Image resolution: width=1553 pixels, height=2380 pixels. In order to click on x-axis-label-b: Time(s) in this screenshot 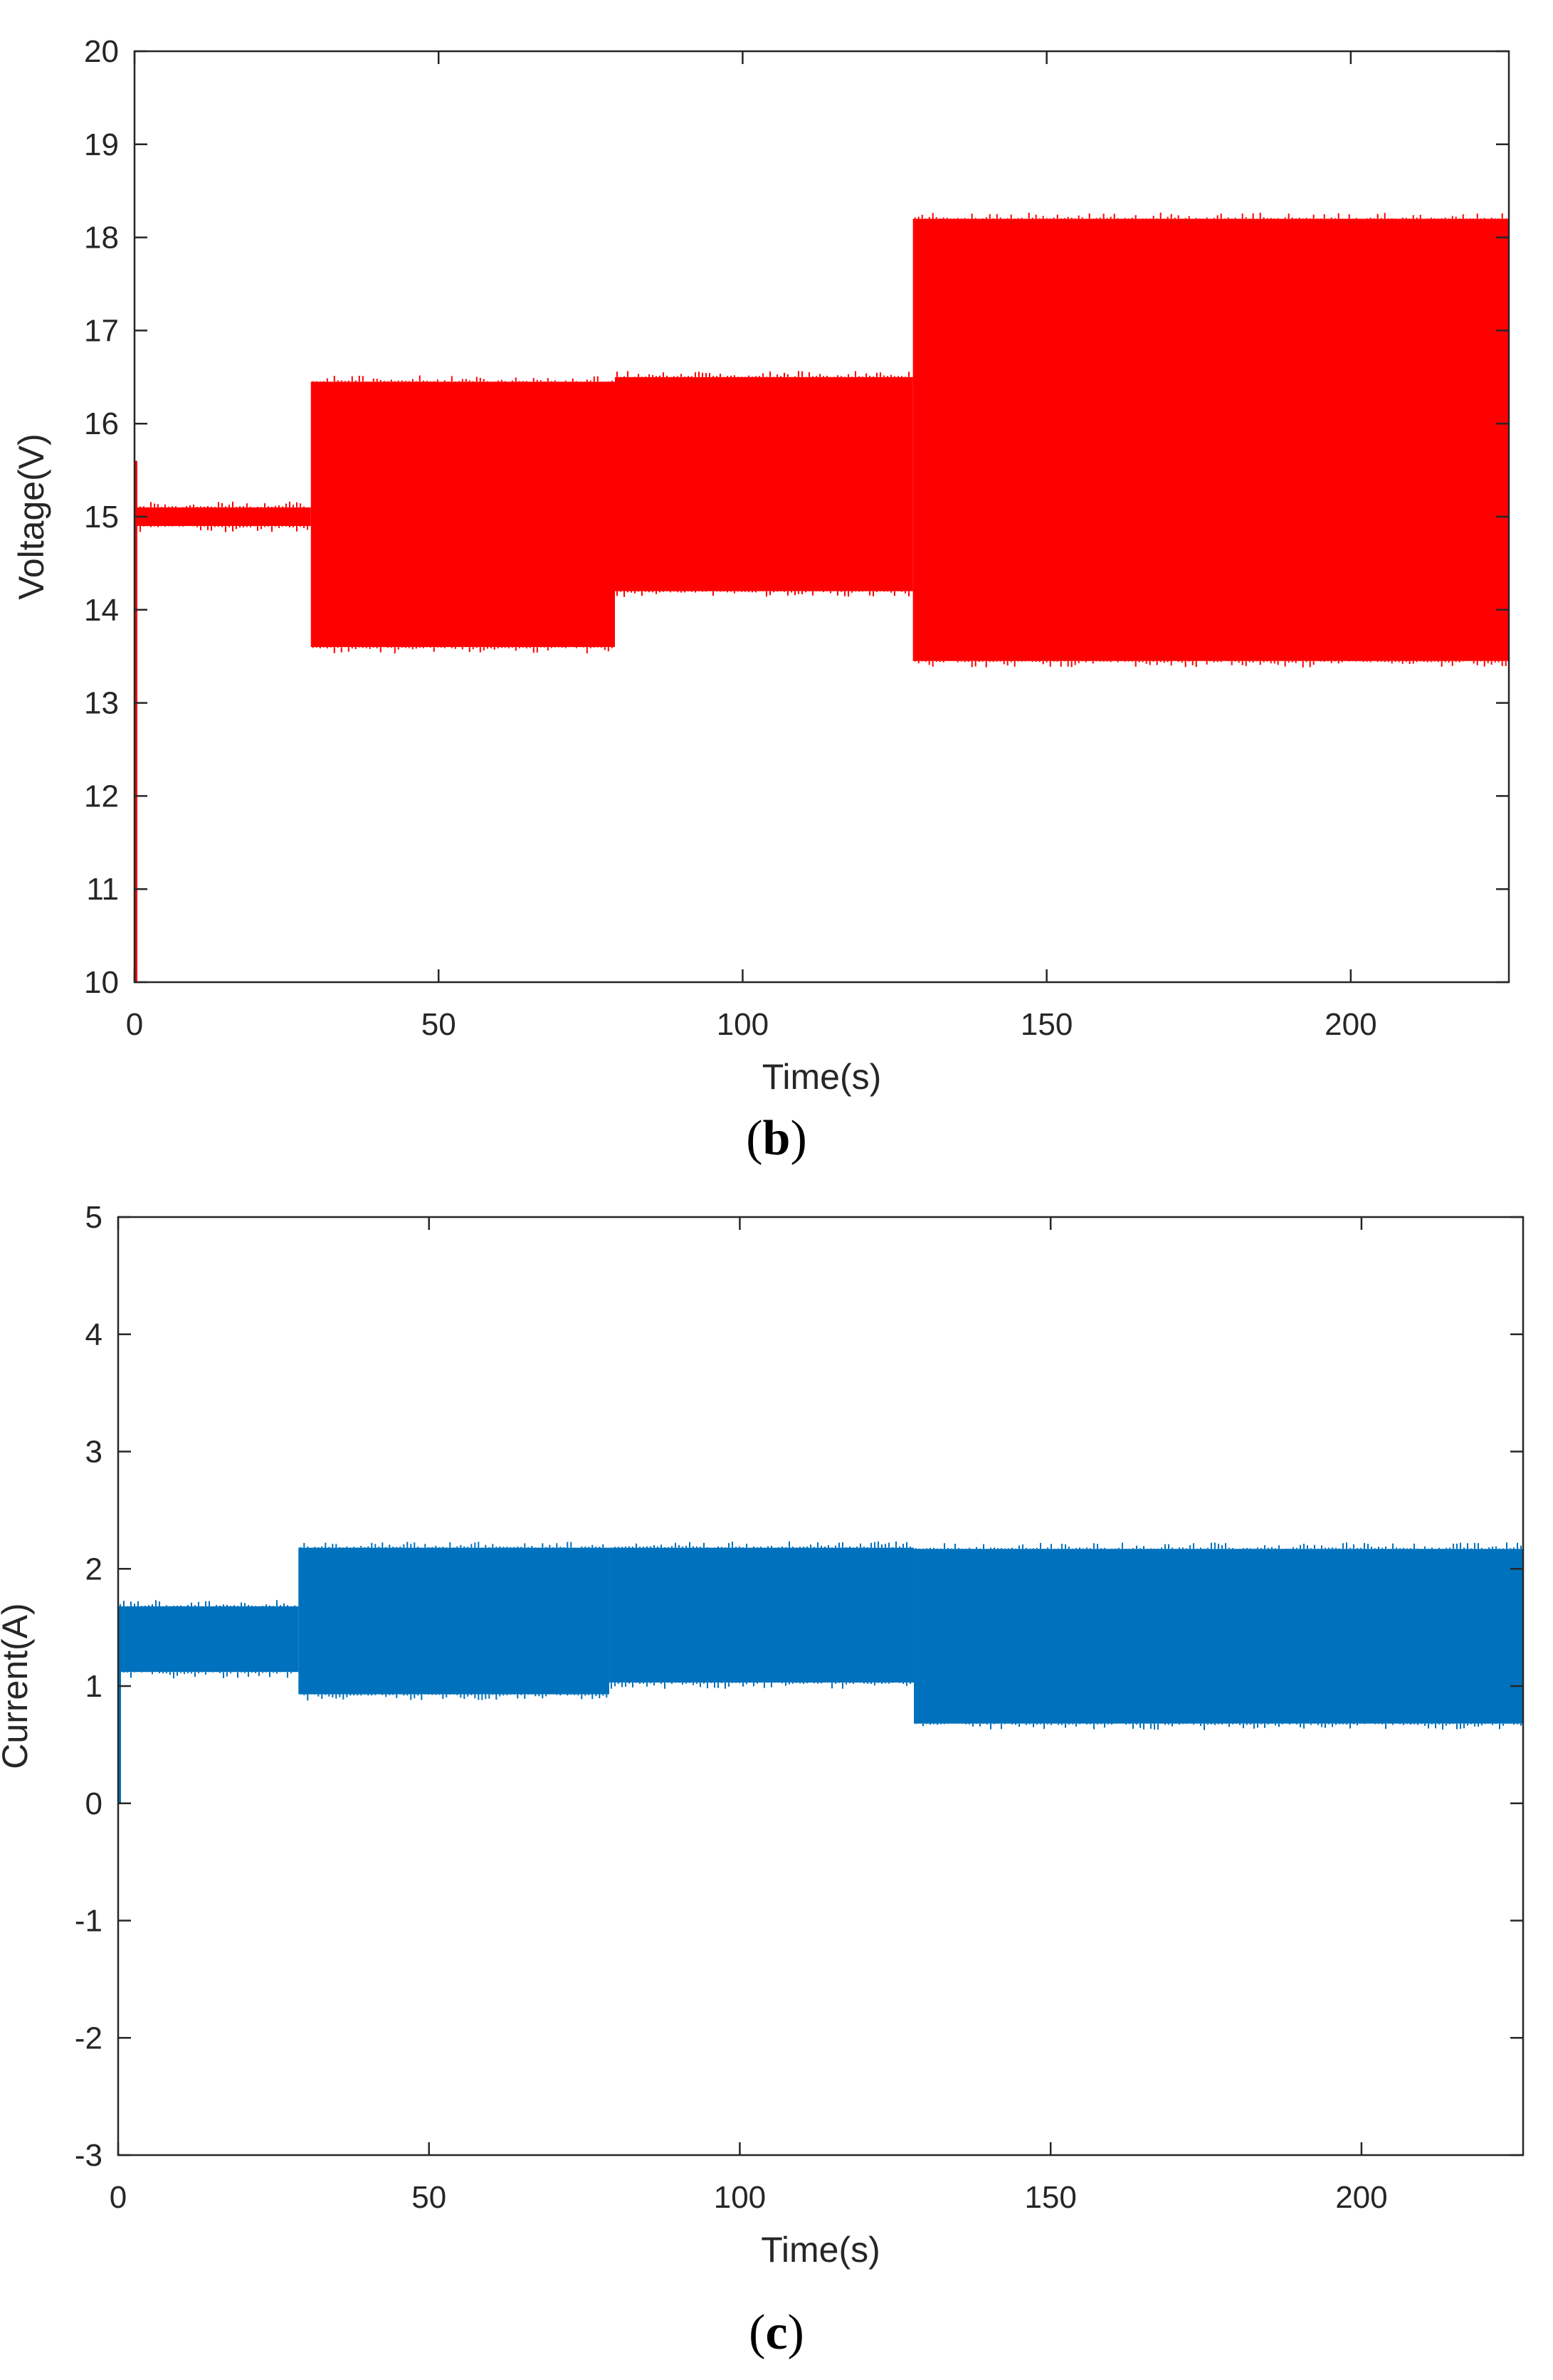, I will do `click(822, 1077)`.